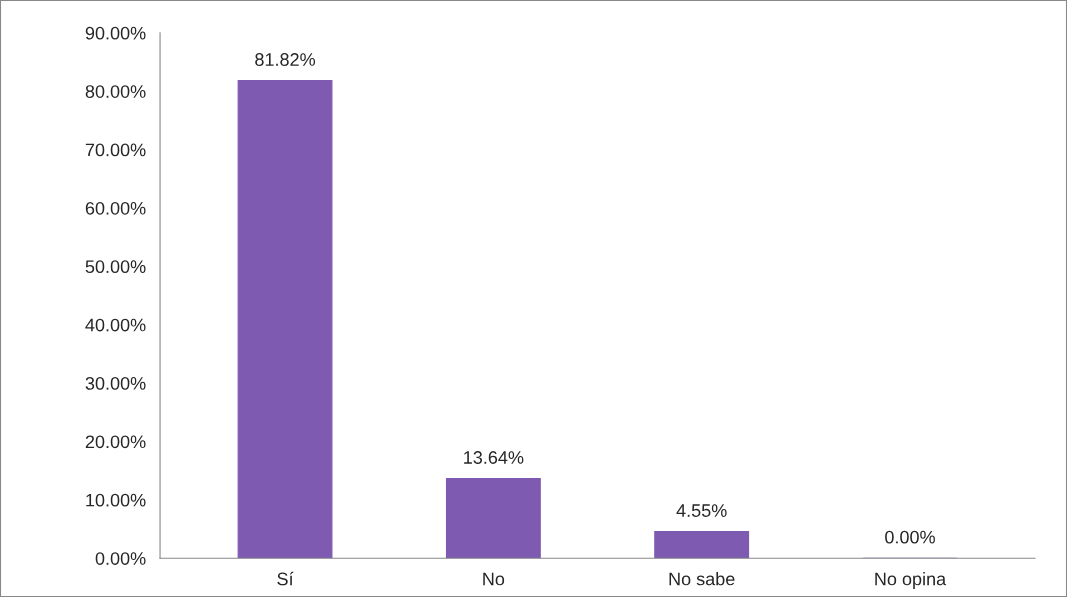  Describe the element at coordinates (116, 500) in the screenshot. I see `y-tick-label: 10.00%` at that location.